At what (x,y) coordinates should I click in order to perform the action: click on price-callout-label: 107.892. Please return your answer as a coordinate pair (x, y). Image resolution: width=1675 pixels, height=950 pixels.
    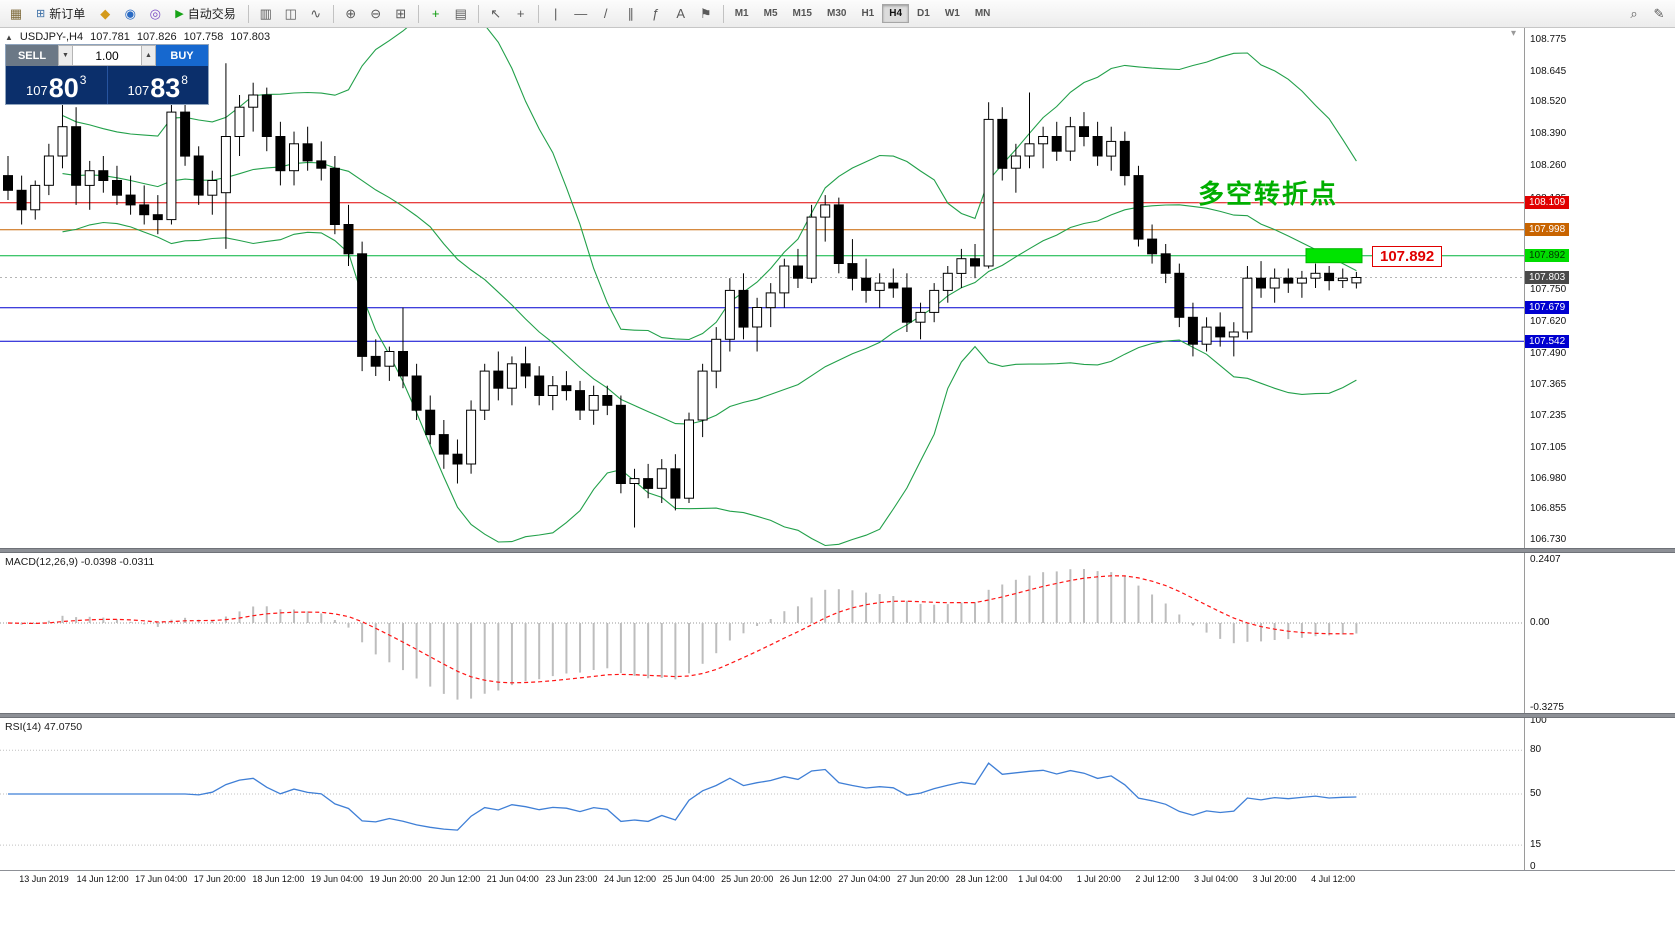
    Looking at the image, I should click on (1407, 256).